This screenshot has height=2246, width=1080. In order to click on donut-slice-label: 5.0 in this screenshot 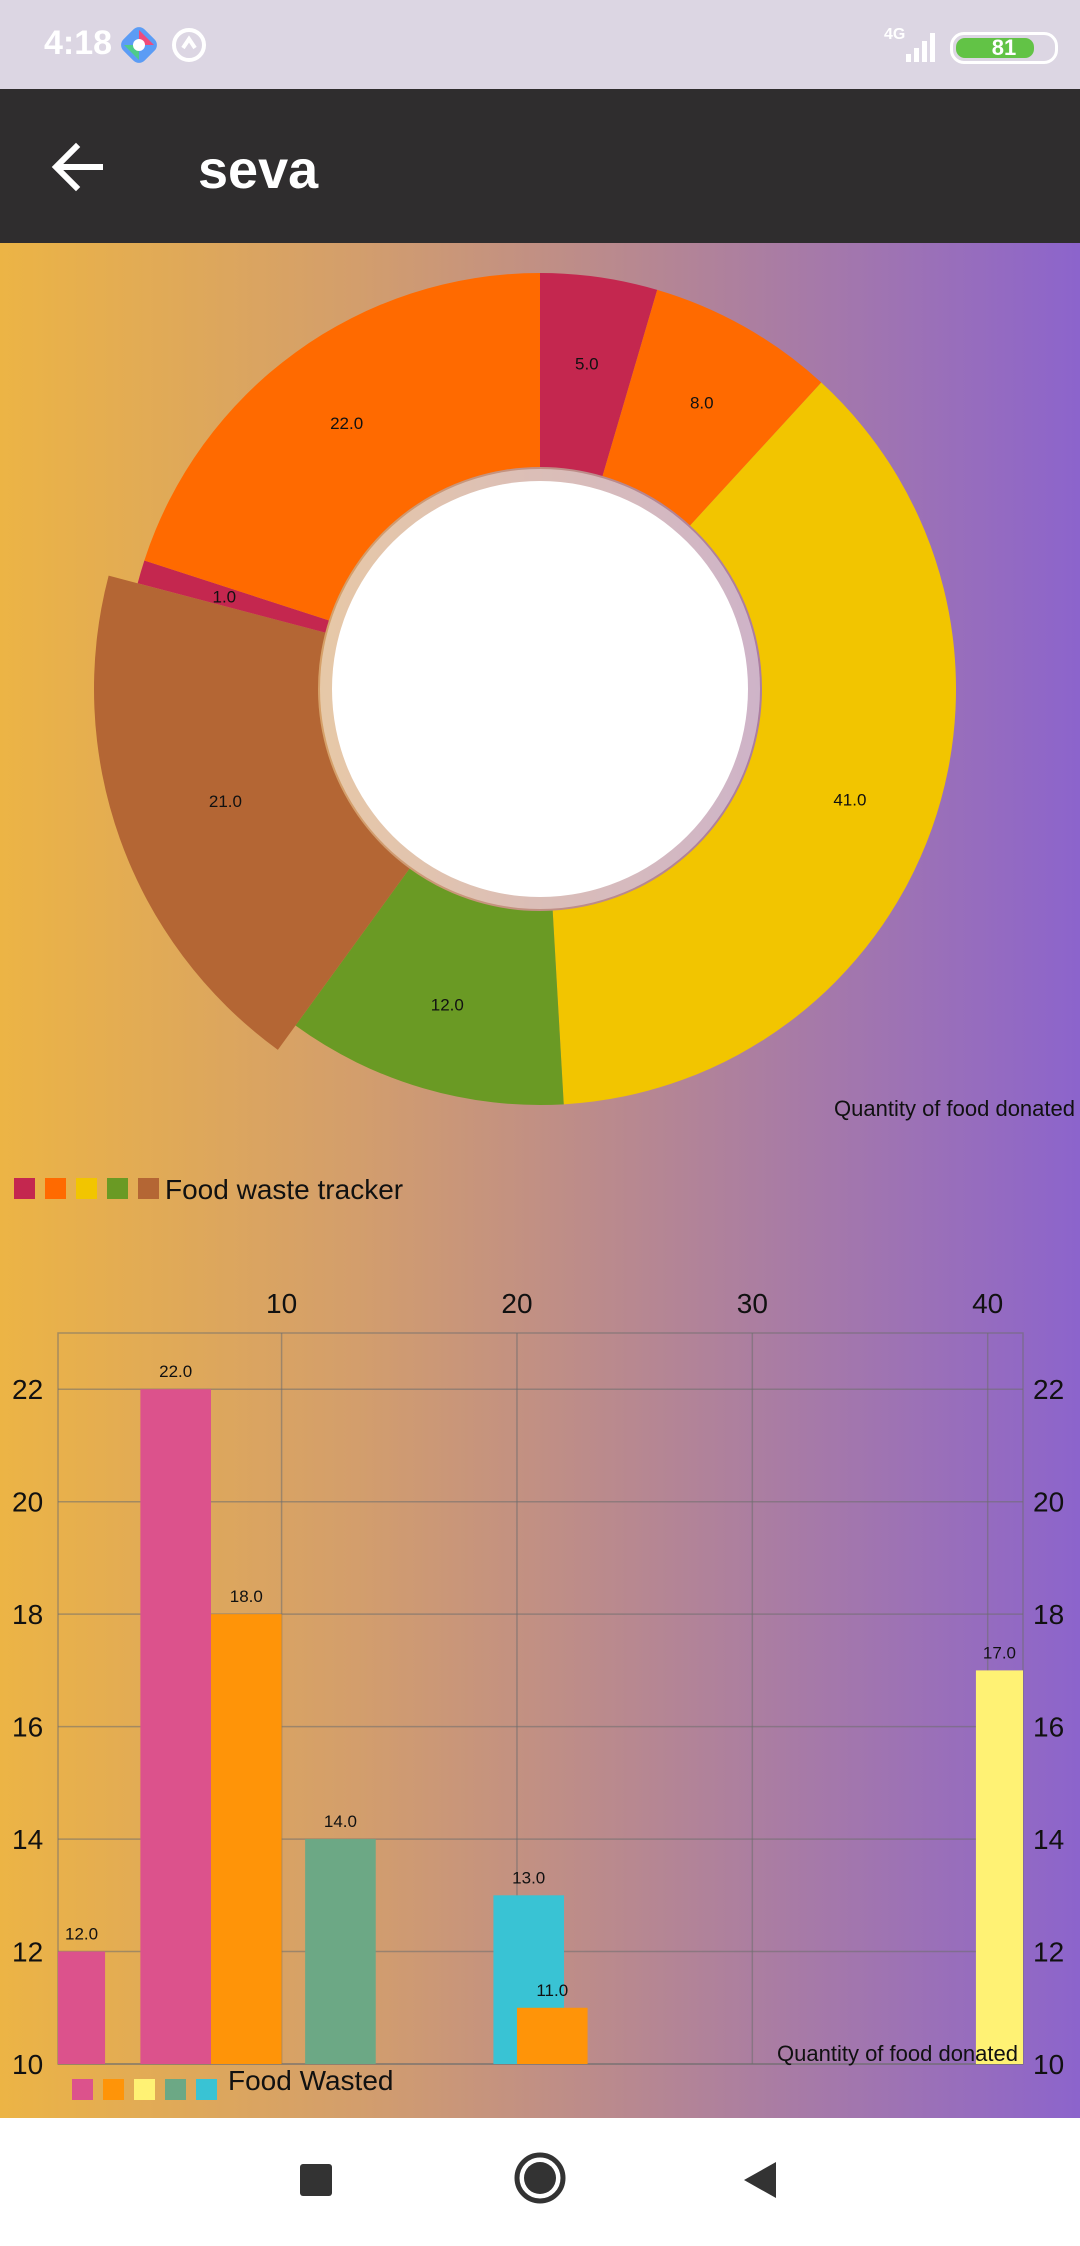, I will do `click(587, 363)`.